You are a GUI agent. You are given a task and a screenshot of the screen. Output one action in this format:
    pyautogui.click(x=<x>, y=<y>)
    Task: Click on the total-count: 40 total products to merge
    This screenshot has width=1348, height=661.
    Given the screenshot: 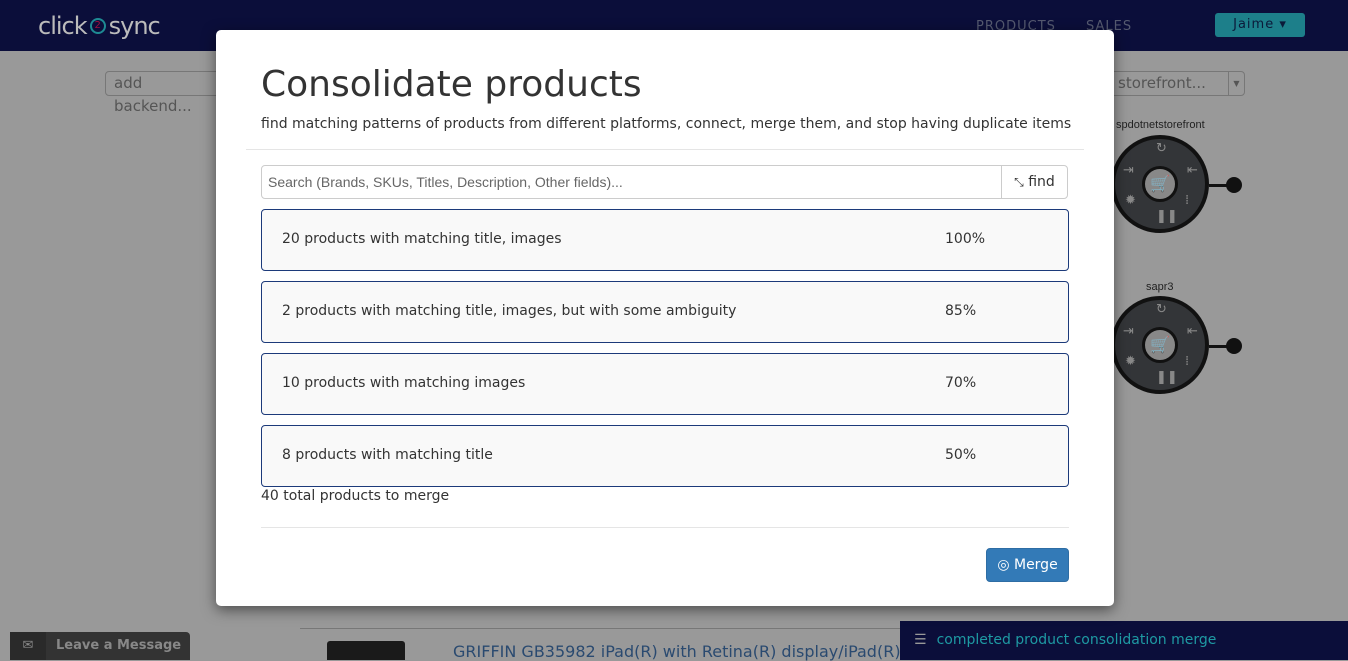 What is the action you would take?
    pyautogui.click(x=355, y=496)
    